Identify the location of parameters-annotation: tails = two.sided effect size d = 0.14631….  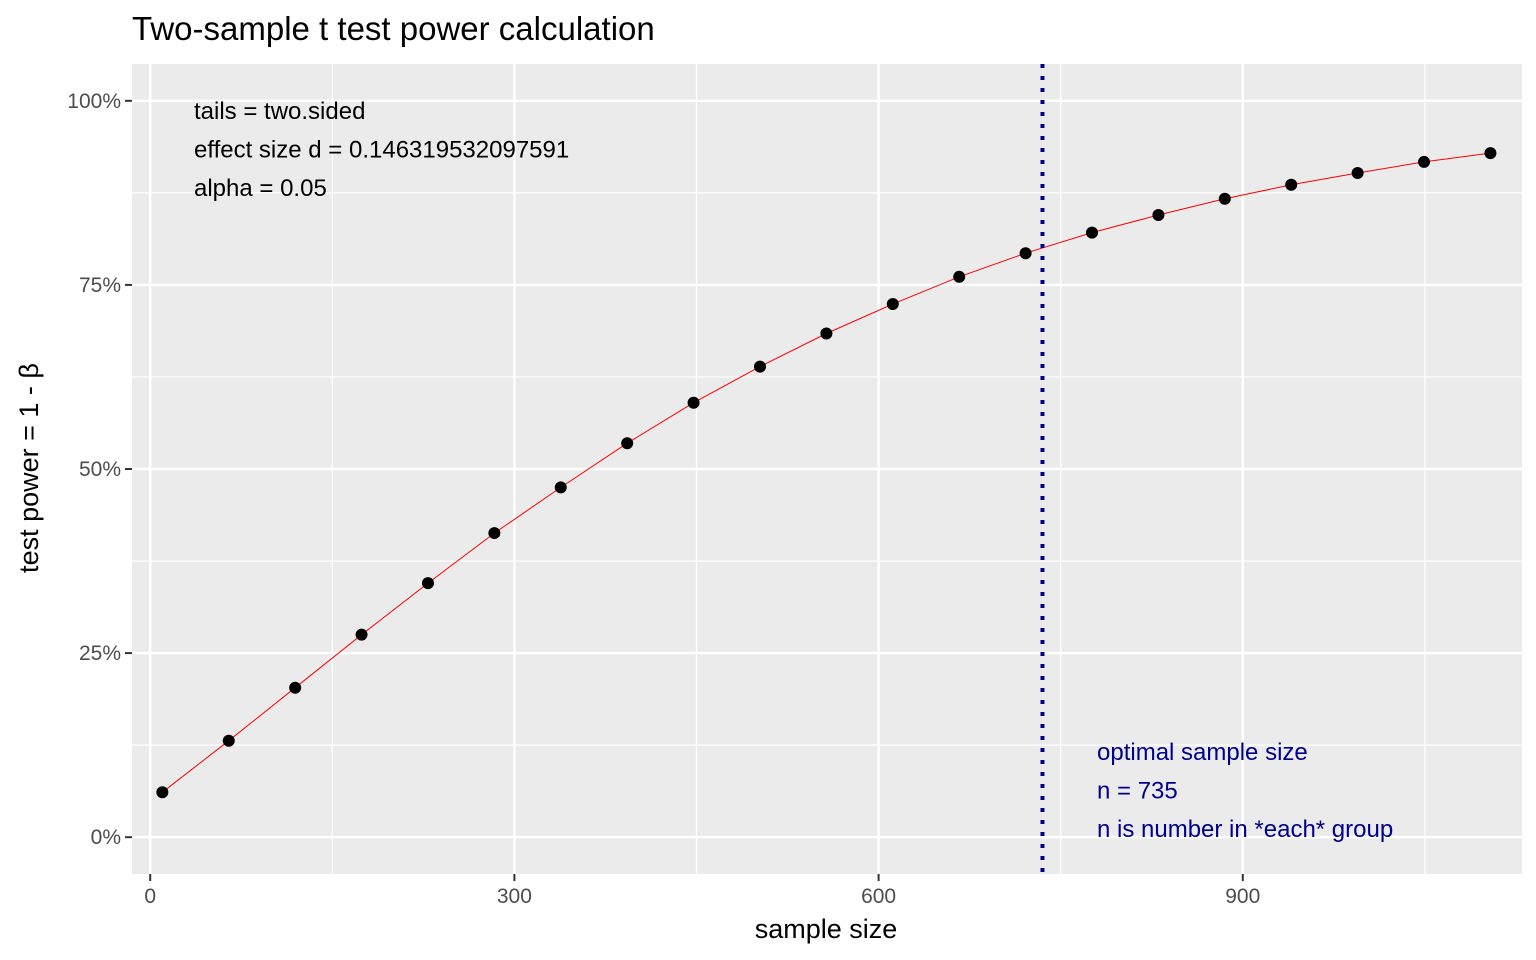
(381, 150).